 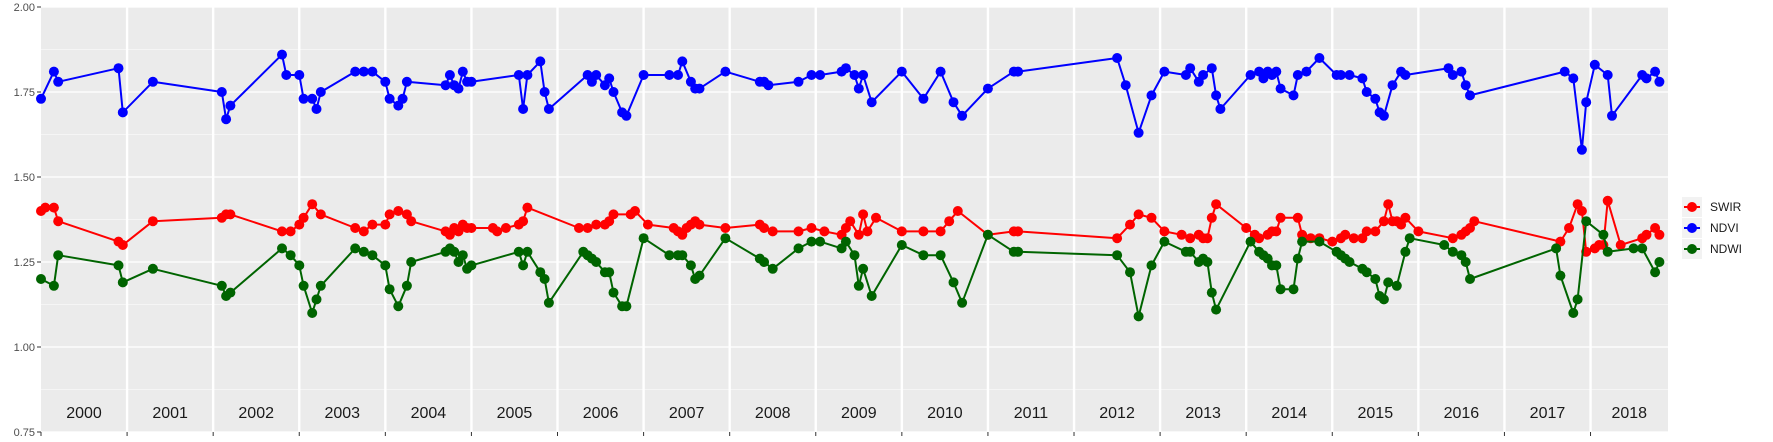 I want to click on y-tick-label: 1.50, so click(x=24, y=178).